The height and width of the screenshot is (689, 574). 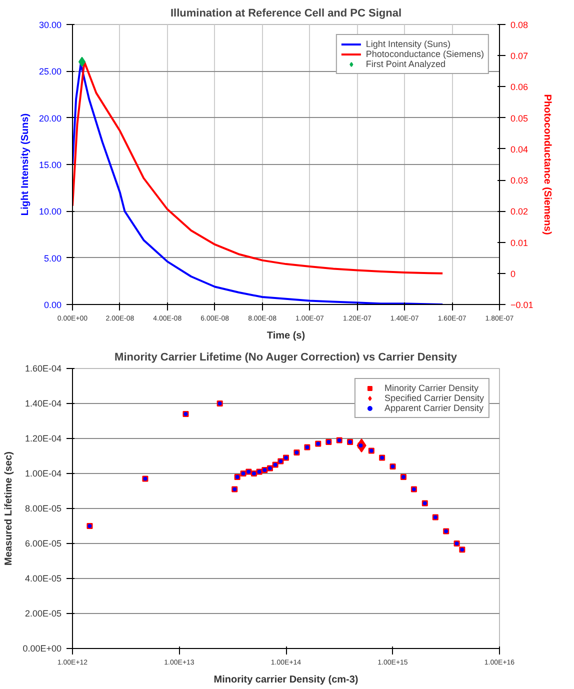 What do you see at coordinates (53, 305) in the screenshot?
I see `y-tick-label: 0.00` at bounding box center [53, 305].